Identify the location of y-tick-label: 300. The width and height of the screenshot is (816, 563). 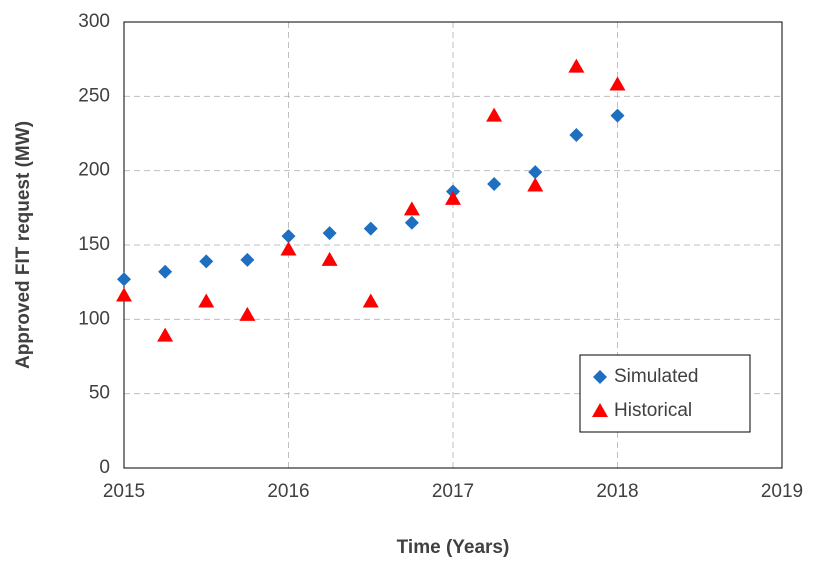
(94, 21).